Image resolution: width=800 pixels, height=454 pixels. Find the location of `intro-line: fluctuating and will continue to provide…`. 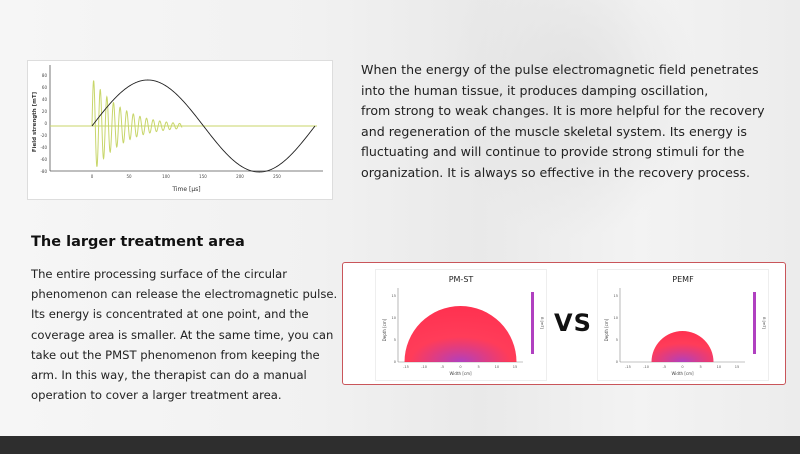

intro-line: fluctuating and will continue to provide… is located at coordinates (553, 151).